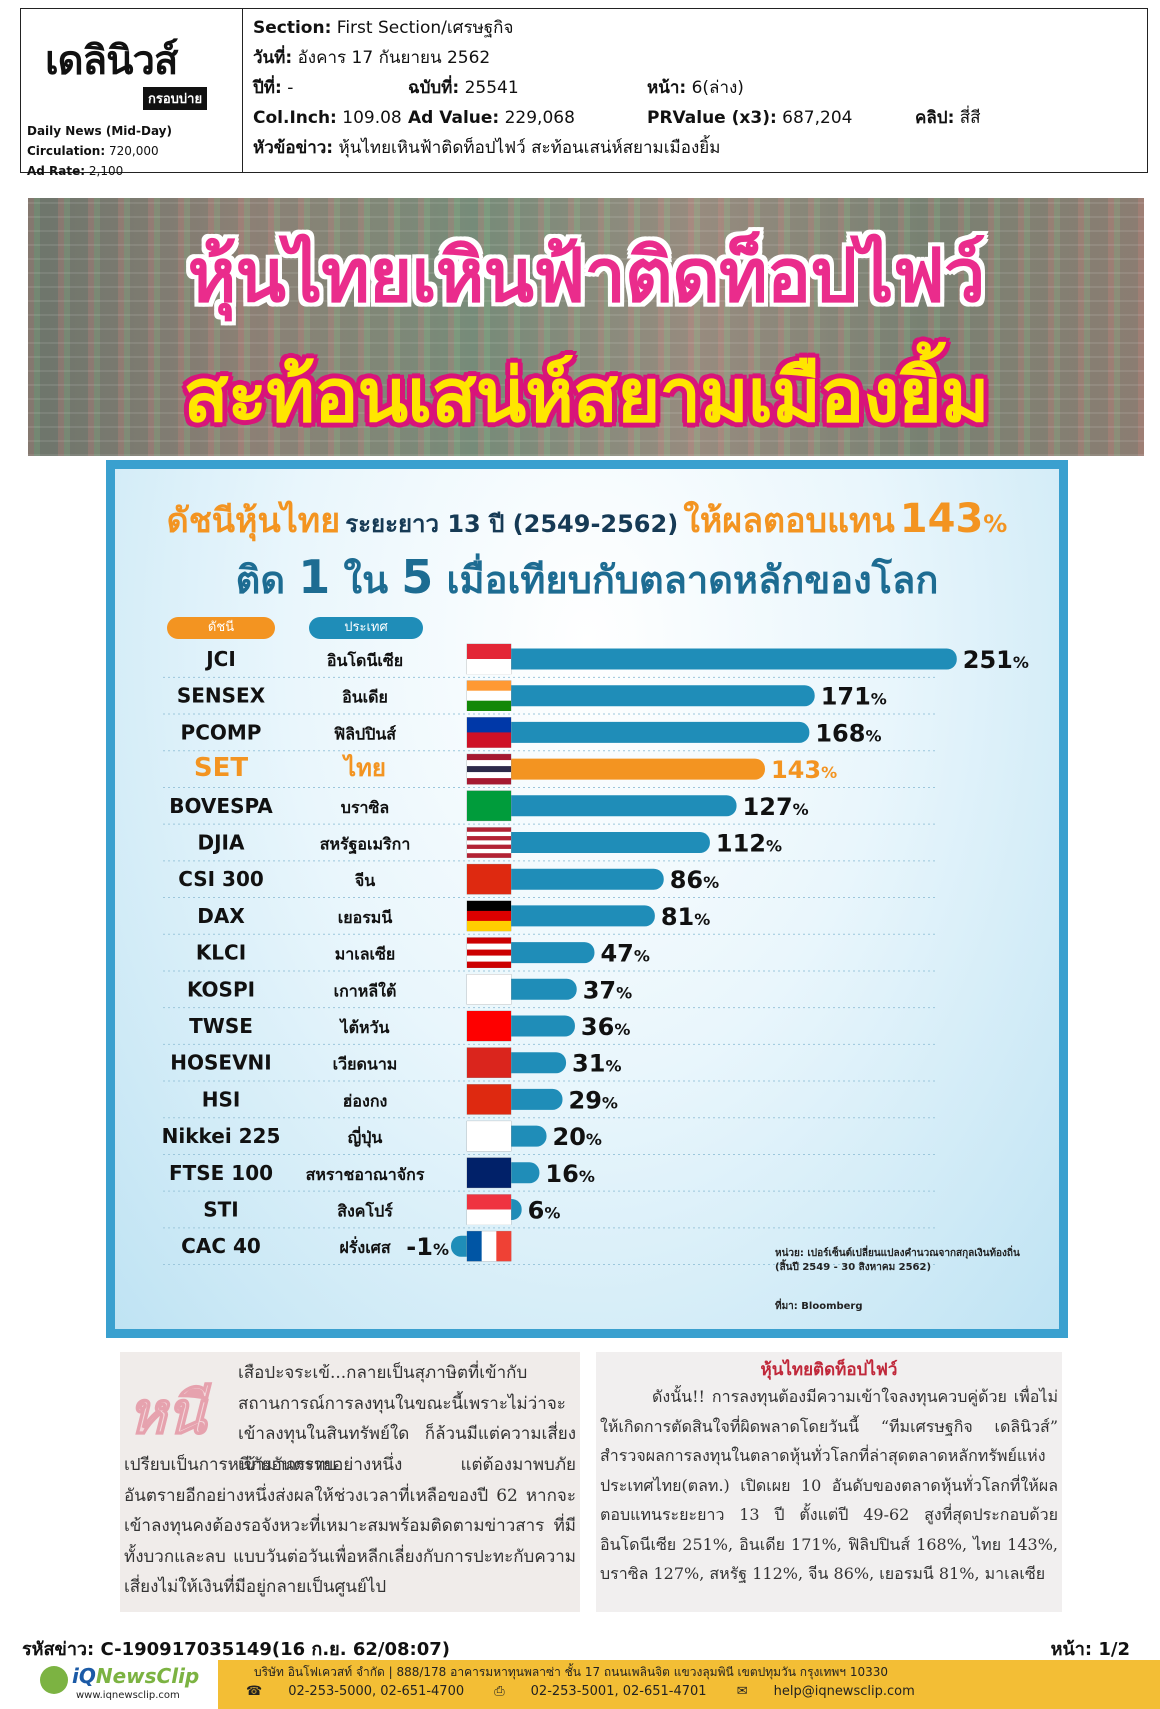 This screenshot has height=1709, width=1160. I want to click on flag-singapore-icon, so click(489, 1209).